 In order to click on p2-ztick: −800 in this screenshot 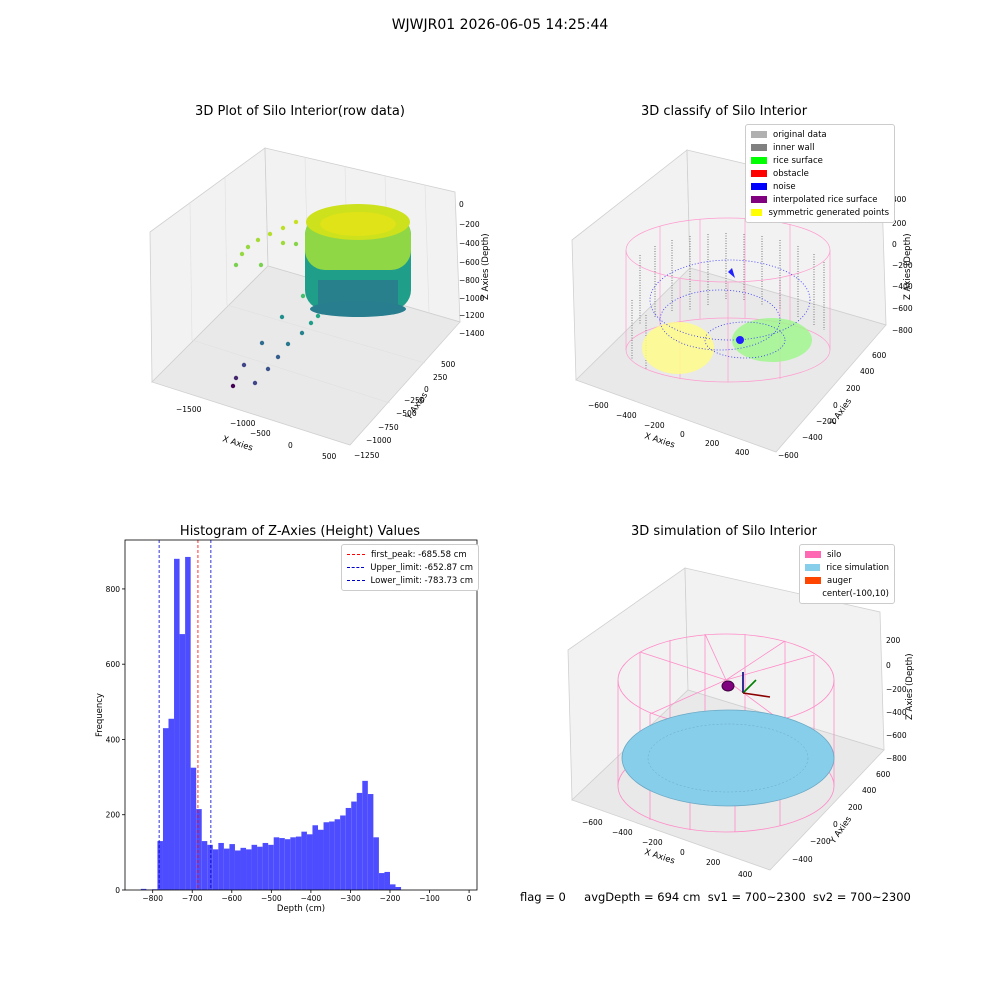, I will do `click(902, 330)`.